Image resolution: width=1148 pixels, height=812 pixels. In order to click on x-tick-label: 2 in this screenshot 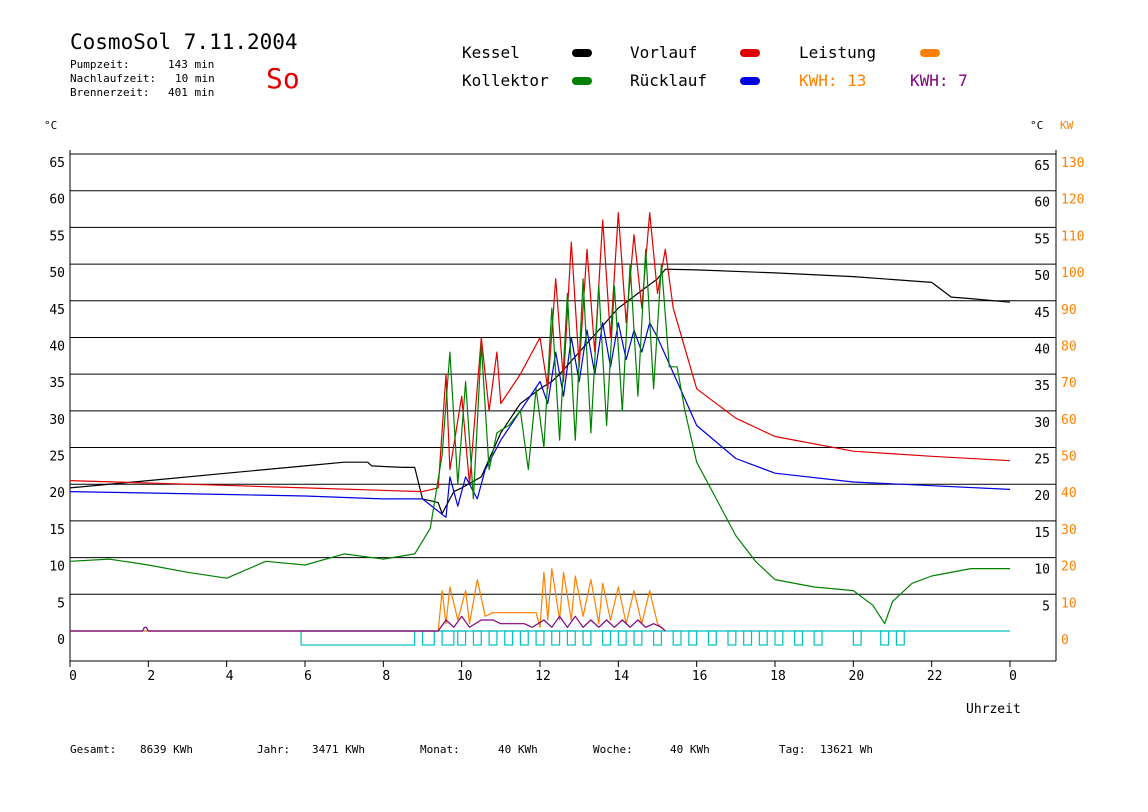, I will do `click(151, 676)`.